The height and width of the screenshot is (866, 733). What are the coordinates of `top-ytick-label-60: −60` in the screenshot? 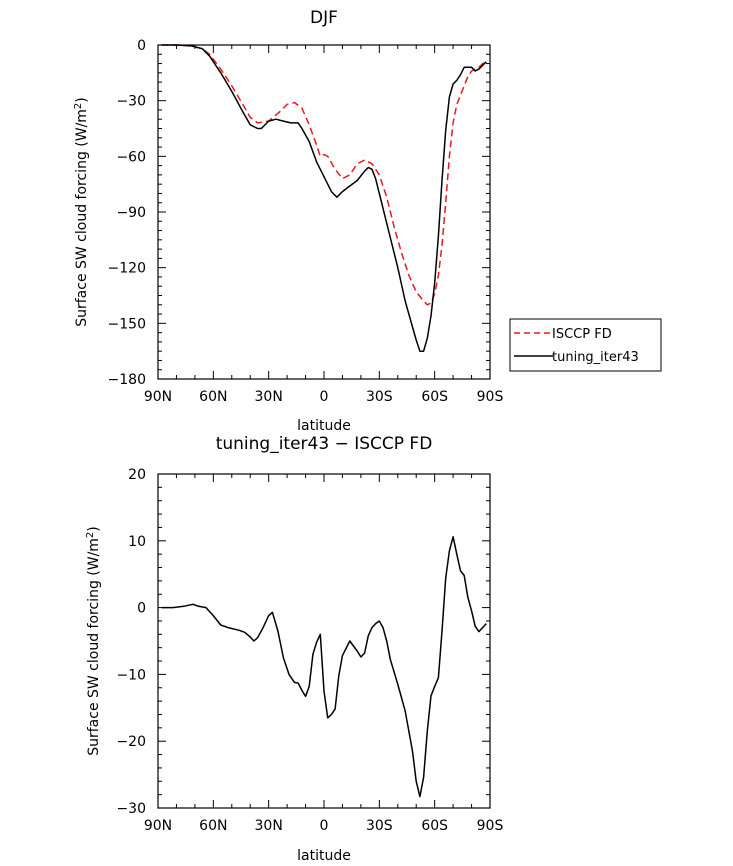 It's located at (131, 157).